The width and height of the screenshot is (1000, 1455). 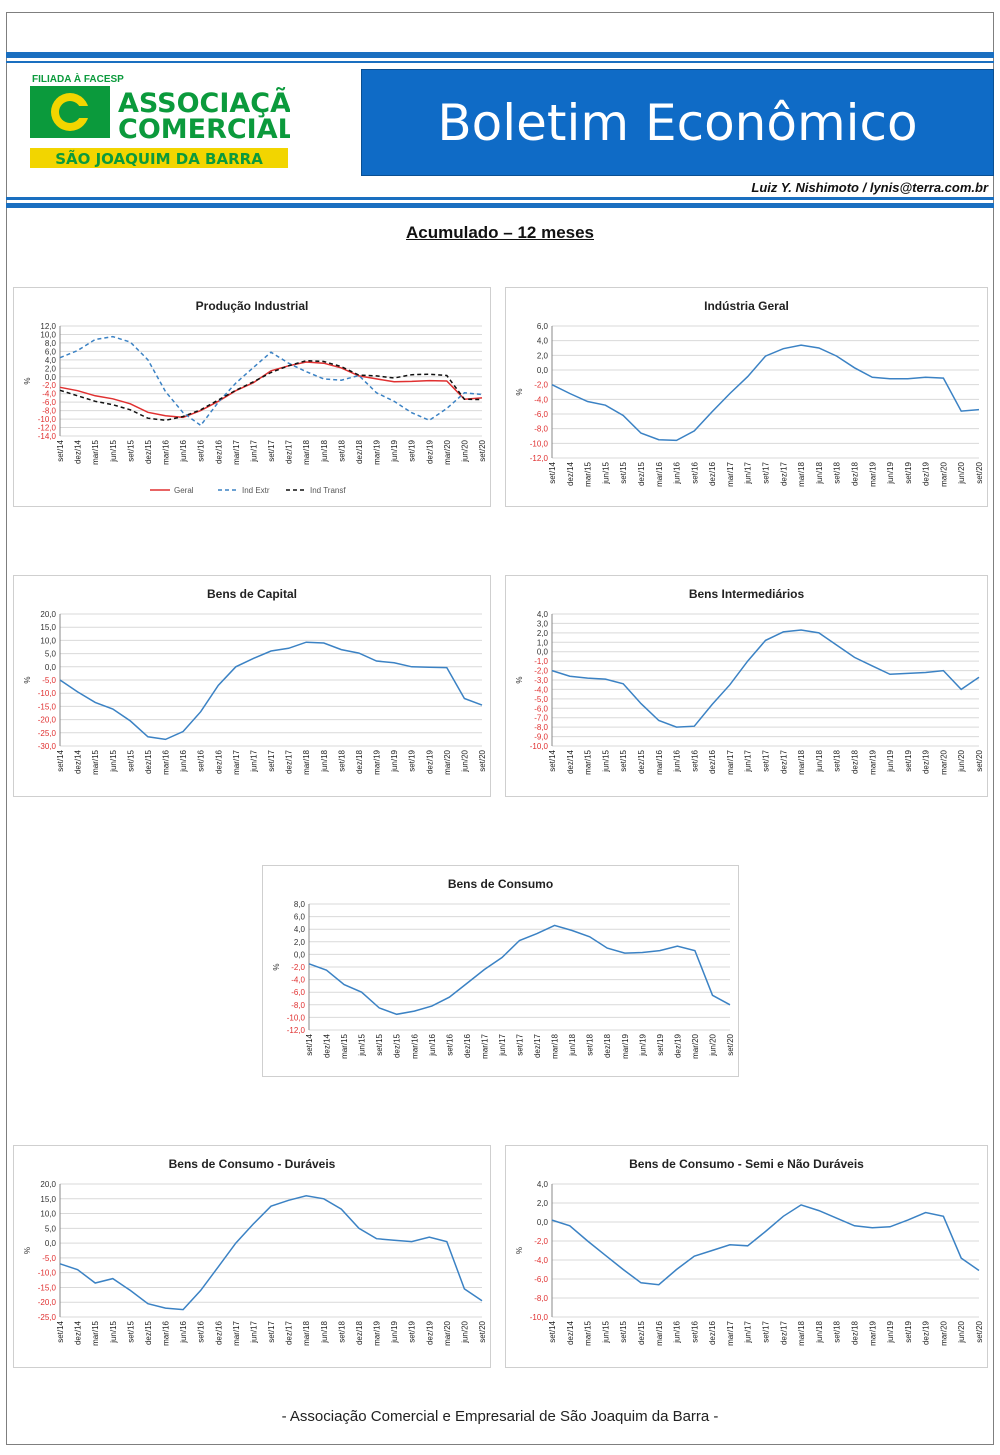 What do you see at coordinates (677, 122) in the screenshot?
I see `bulletin-title-banner: Boletim Econômico` at bounding box center [677, 122].